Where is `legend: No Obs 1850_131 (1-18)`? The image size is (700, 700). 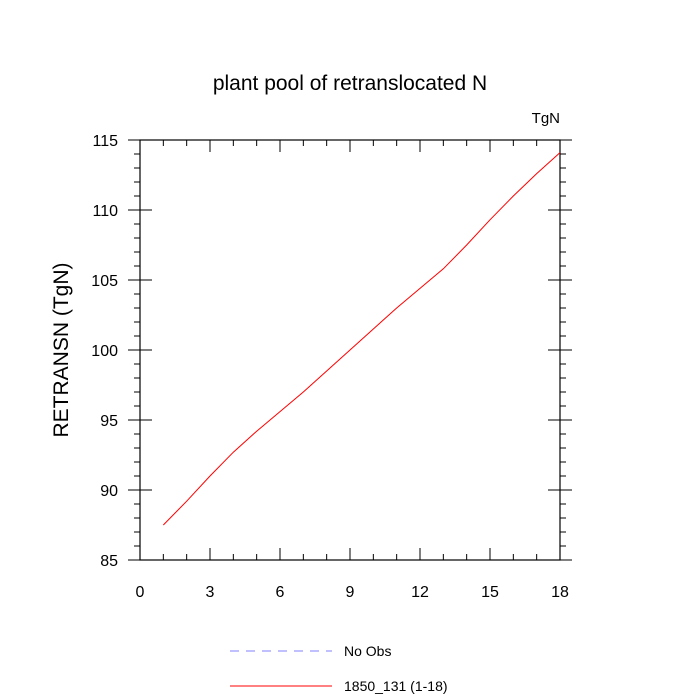
legend: No Obs 1850_131 (1-18) is located at coordinates (339, 668).